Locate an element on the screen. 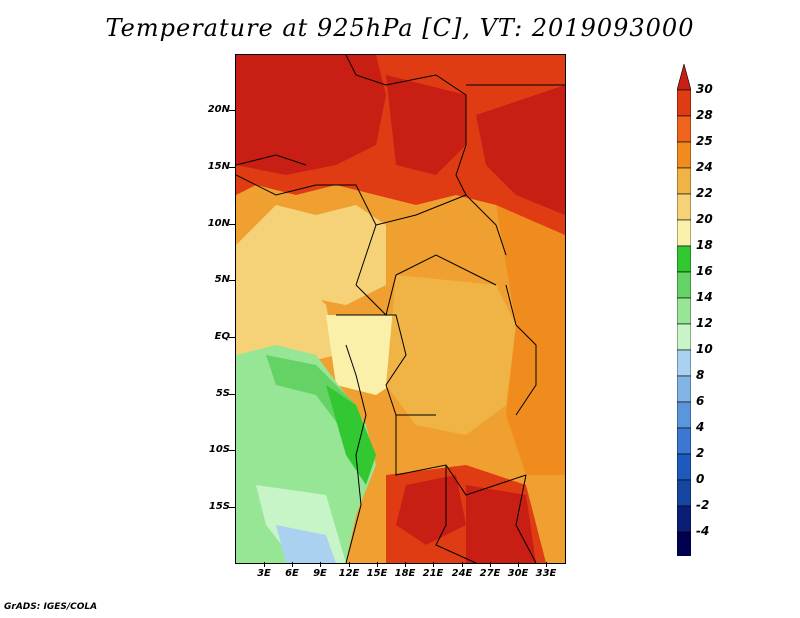  colorbar is located at coordinates (684, 310).